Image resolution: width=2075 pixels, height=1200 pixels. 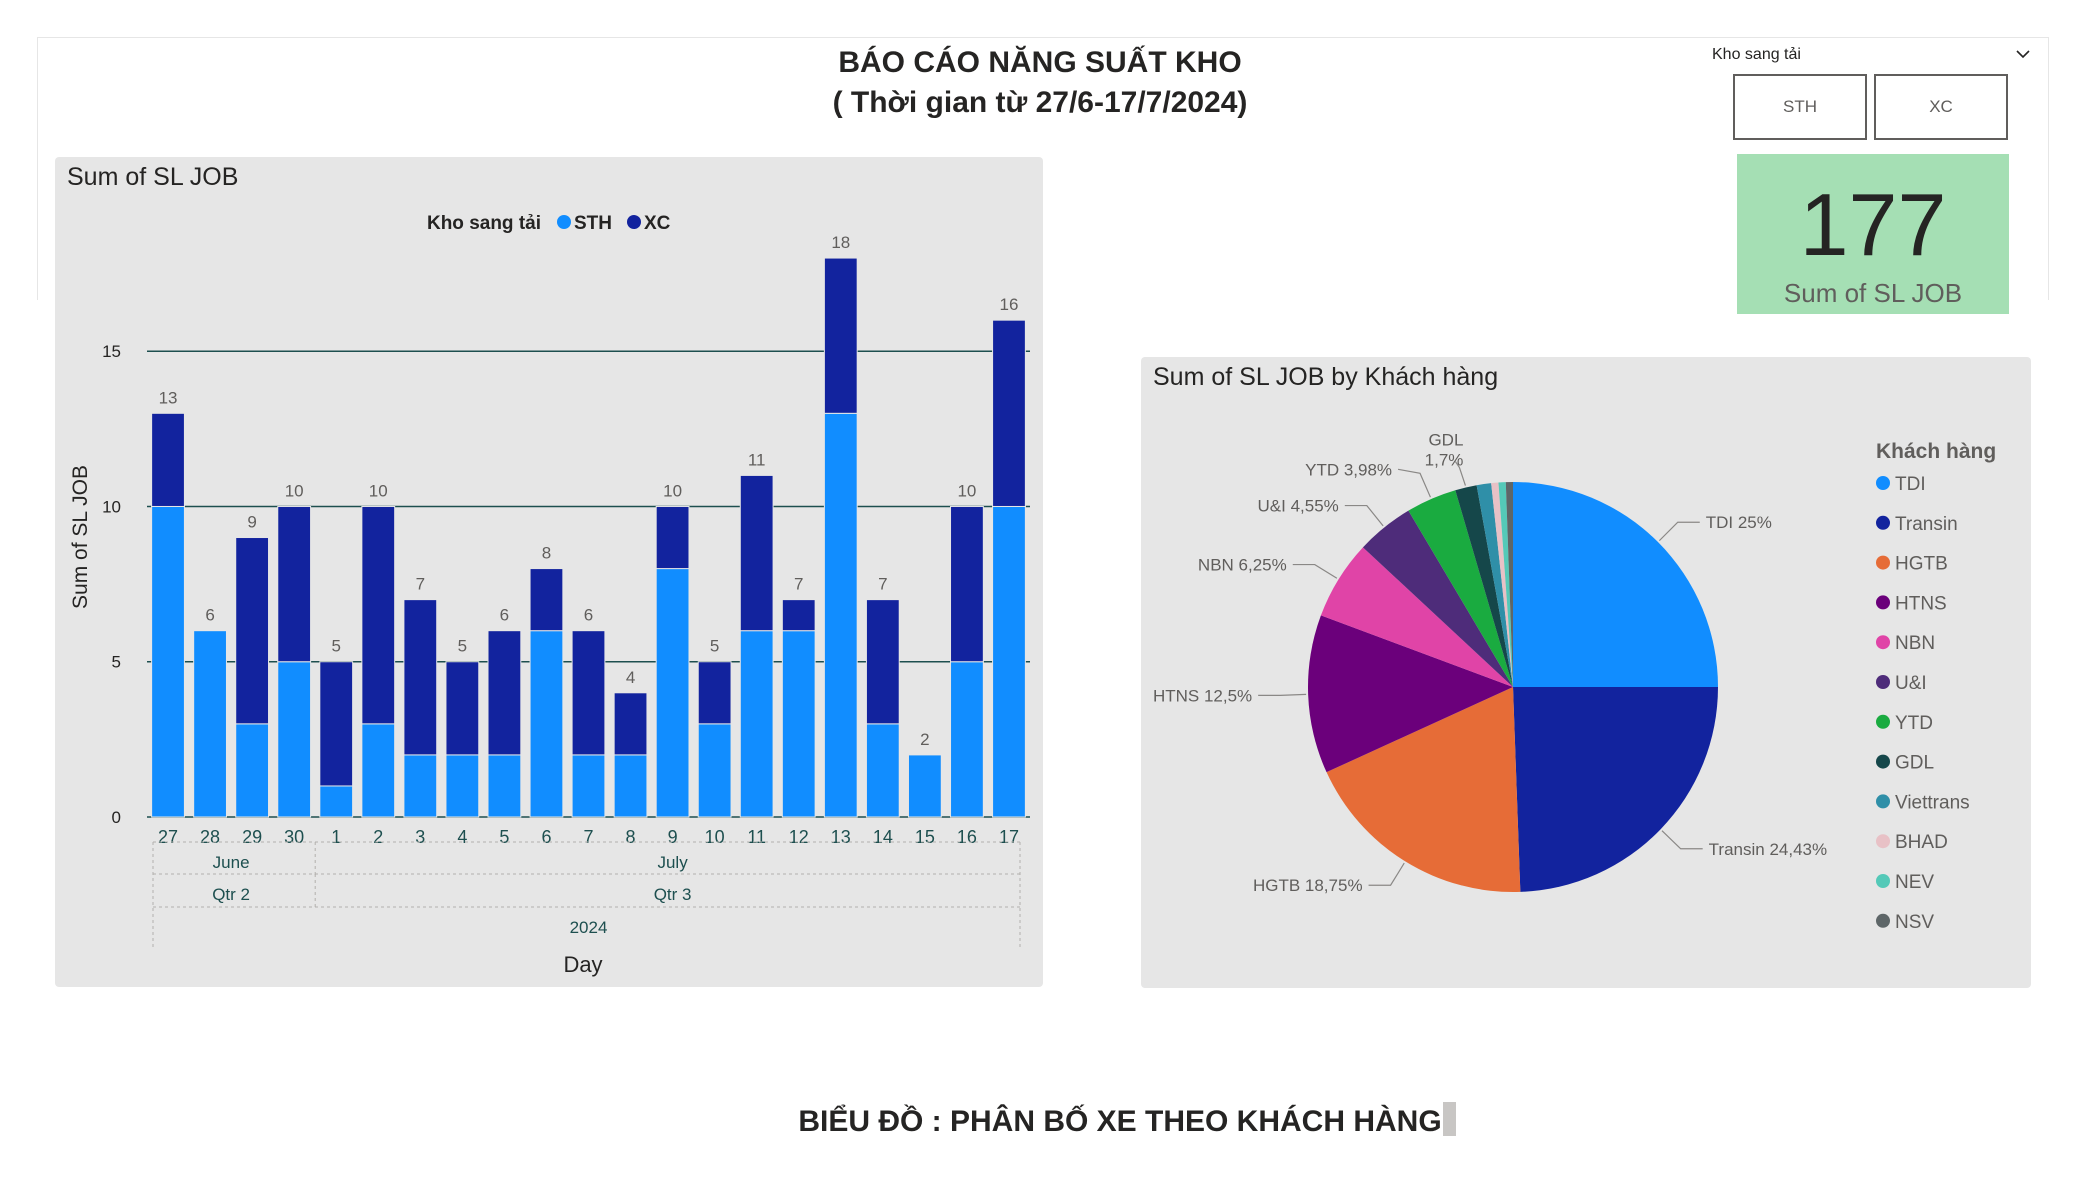 I want to click on pie-data-label: NBN 6,25%, so click(x=1242, y=565).